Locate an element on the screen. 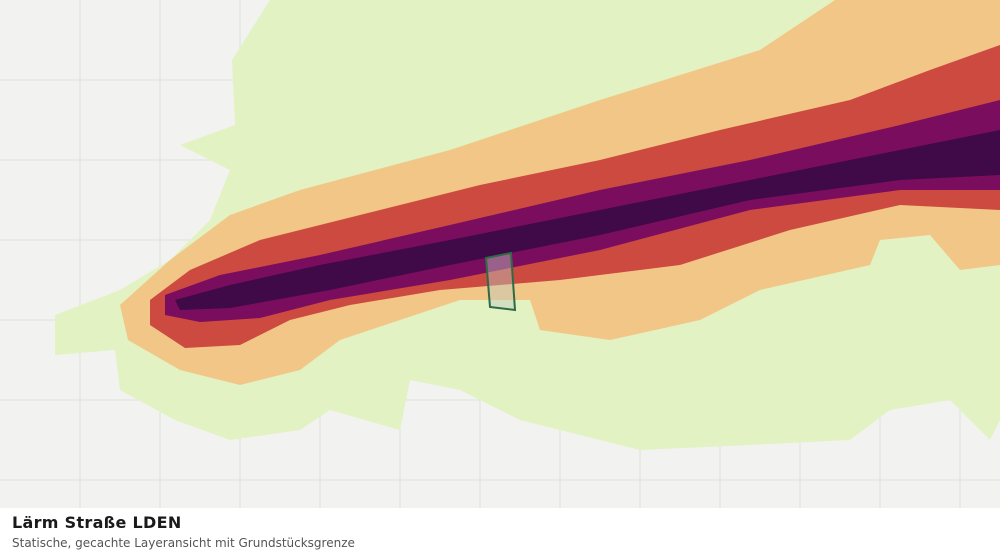  parcel-boundary is located at coordinates (500, 281).